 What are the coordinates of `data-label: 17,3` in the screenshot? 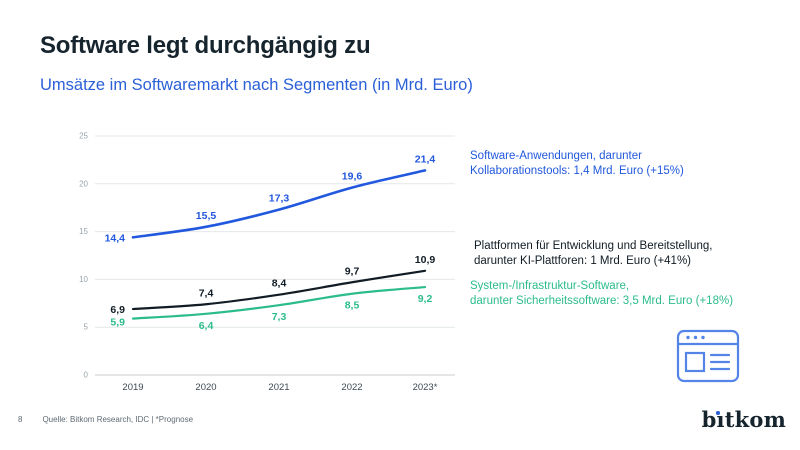 It's located at (279, 199).